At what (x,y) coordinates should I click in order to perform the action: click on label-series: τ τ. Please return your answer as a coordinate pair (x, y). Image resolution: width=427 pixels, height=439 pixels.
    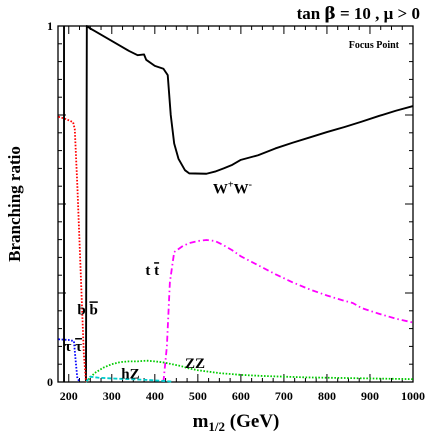
    Looking at the image, I should click on (73, 347).